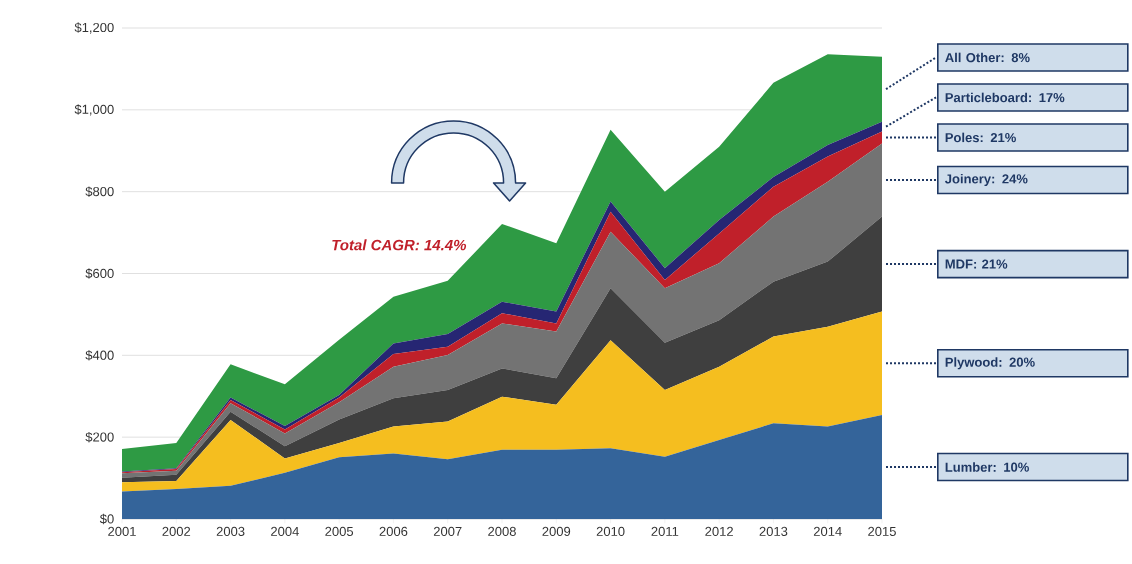 The width and height of the screenshot is (1132, 564). What do you see at coordinates (285, 531) in the screenshot?
I see `x-tick-label: 2004` at bounding box center [285, 531].